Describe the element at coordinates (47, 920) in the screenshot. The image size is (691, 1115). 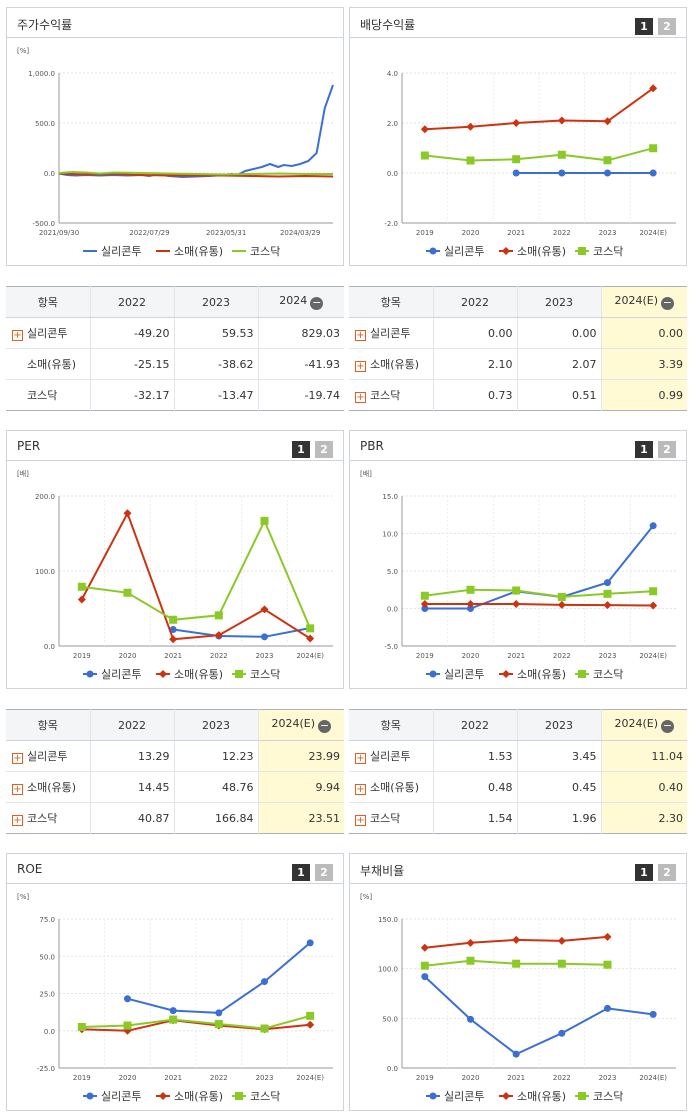
I see `roe-y-tick-label: 75.0` at that location.